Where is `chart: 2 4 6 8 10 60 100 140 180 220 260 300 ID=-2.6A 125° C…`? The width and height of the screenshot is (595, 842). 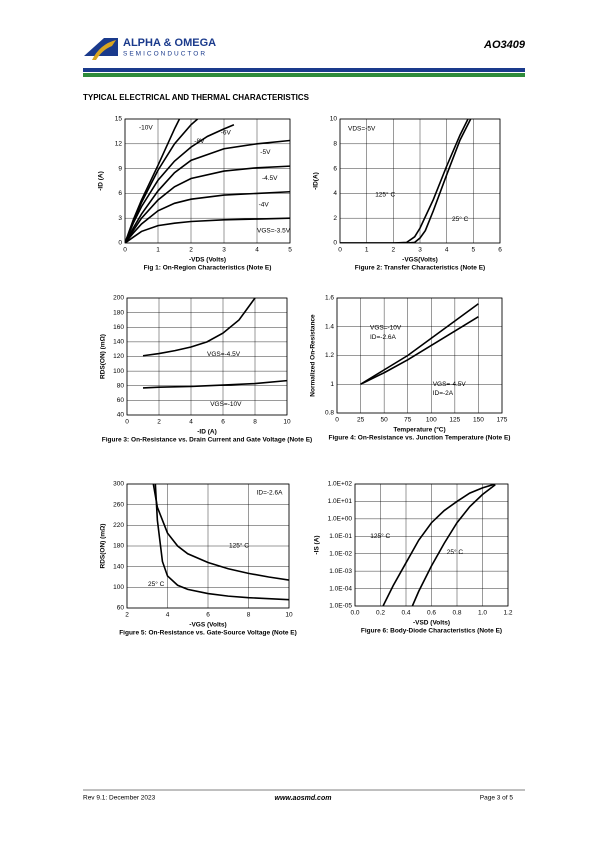 chart: 2 4 6 8 10 60 100 140 180 220 260 300 ID=-2.6A 125° C… is located at coordinates (198, 559).